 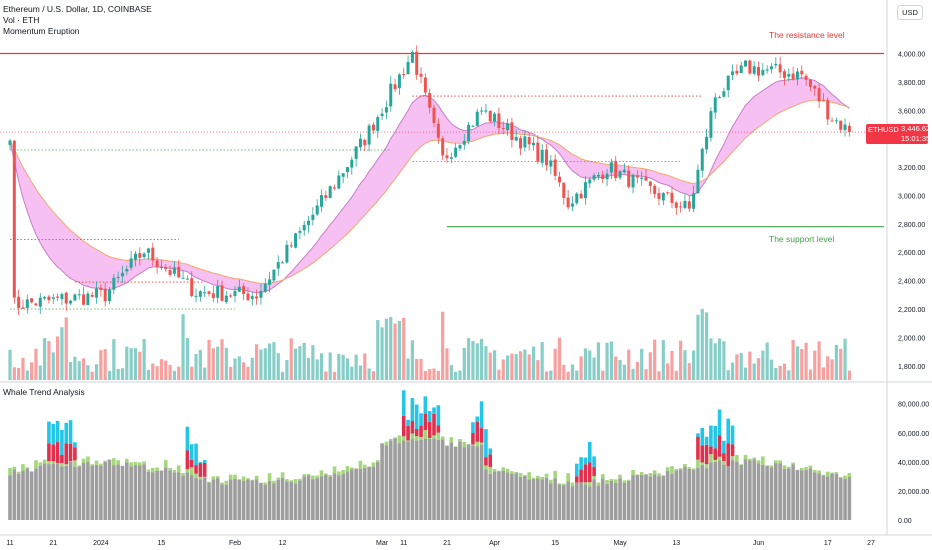 I want to click on currency-button: USD, so click(x=910, y=12).